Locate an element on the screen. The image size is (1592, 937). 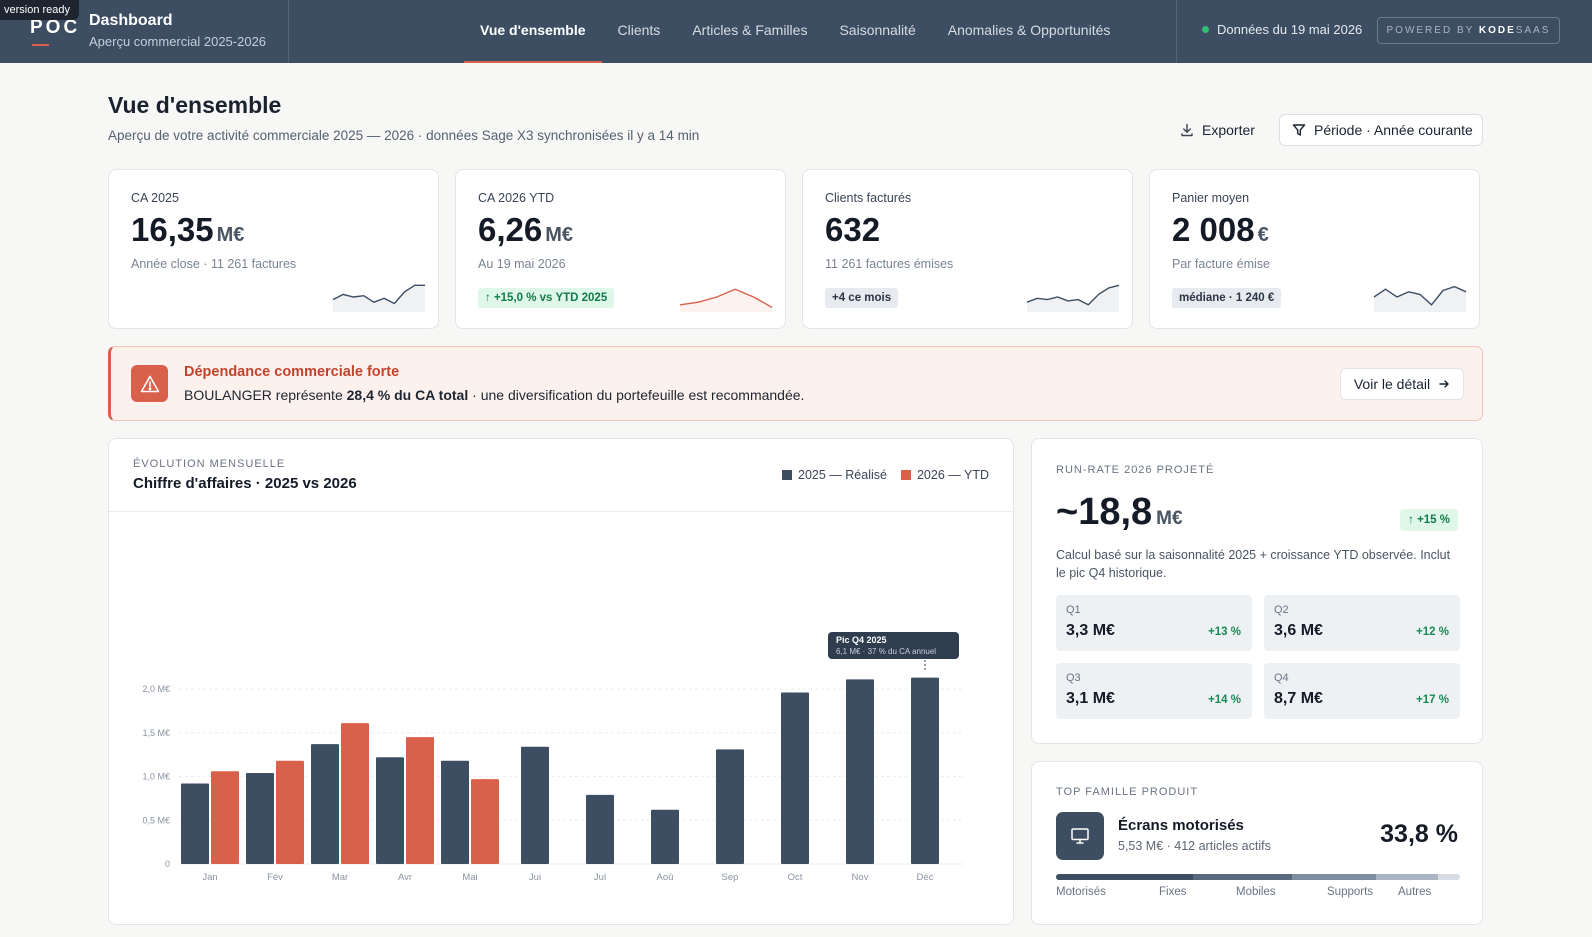
quarter-label: Q1 is located at coordinates (1073, 610).